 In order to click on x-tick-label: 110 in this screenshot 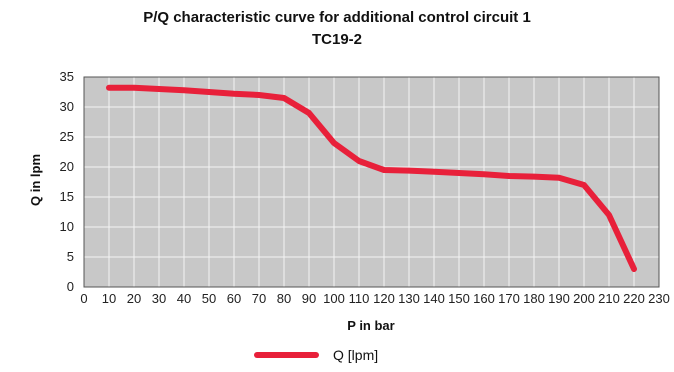, I will do `click(359, 298)`.